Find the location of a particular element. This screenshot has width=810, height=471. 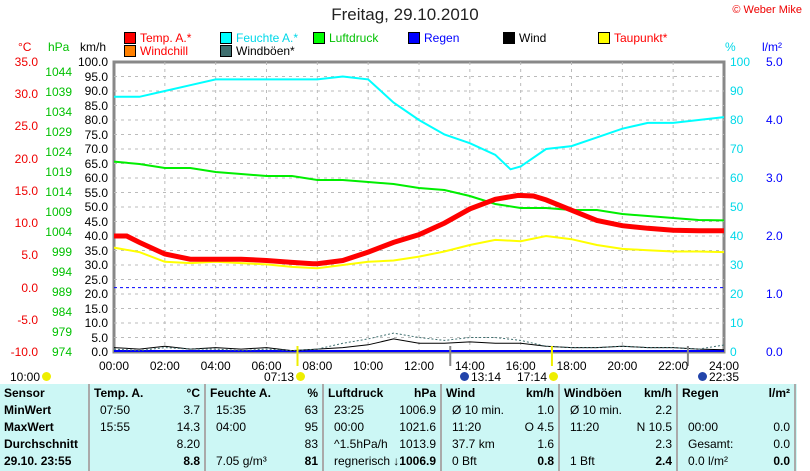

pct-tick: 40 is located at coordinates (737, 236).